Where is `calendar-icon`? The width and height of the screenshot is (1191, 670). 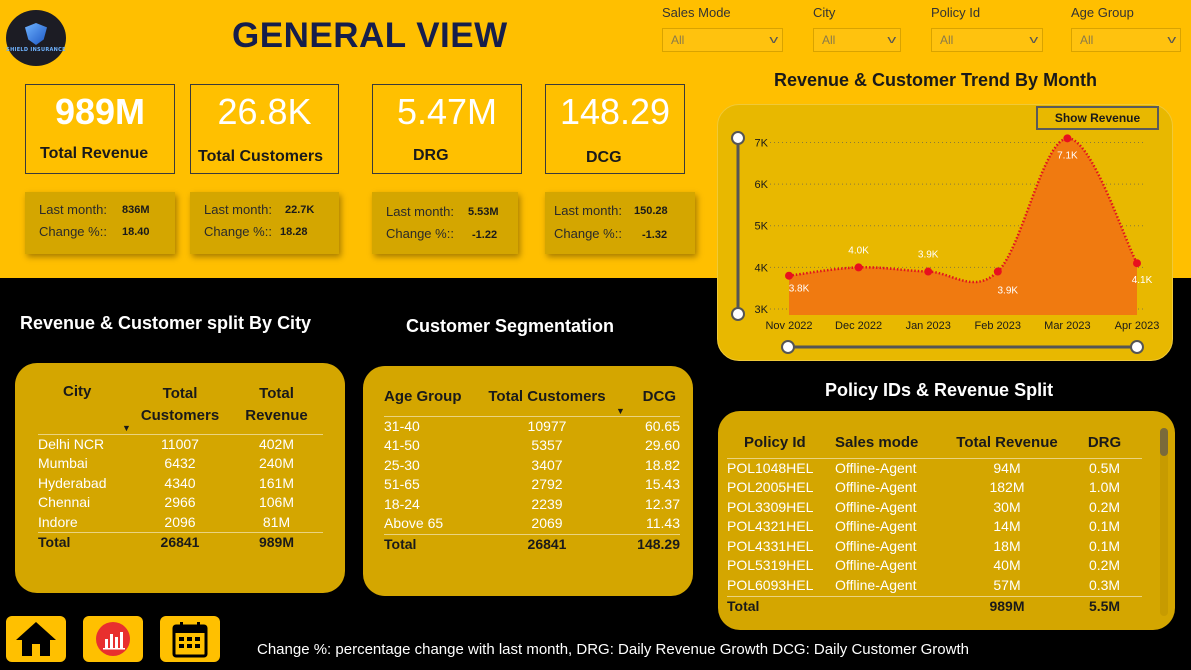
calendar-icon is located at coordinates (190, 640).